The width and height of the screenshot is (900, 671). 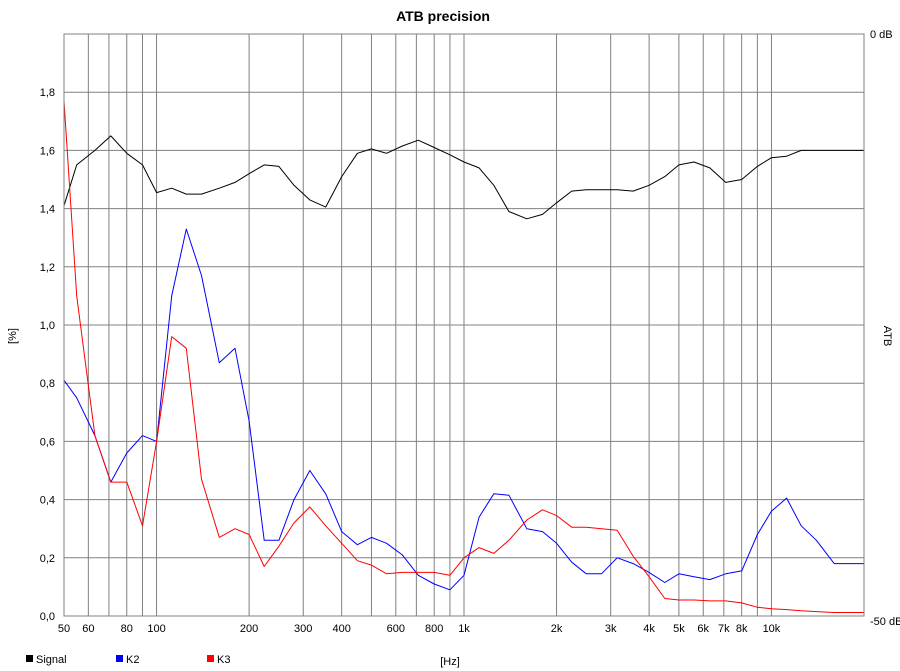 I want to click on legend-label: K2, so click(x=132, y=660).